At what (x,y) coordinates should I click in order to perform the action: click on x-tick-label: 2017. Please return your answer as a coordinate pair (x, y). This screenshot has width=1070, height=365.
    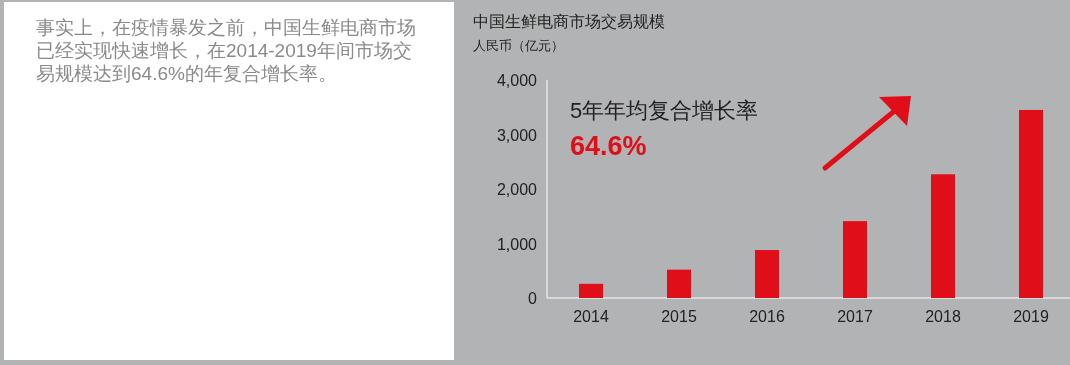
    Looking at the image, I should click on (855, 316).